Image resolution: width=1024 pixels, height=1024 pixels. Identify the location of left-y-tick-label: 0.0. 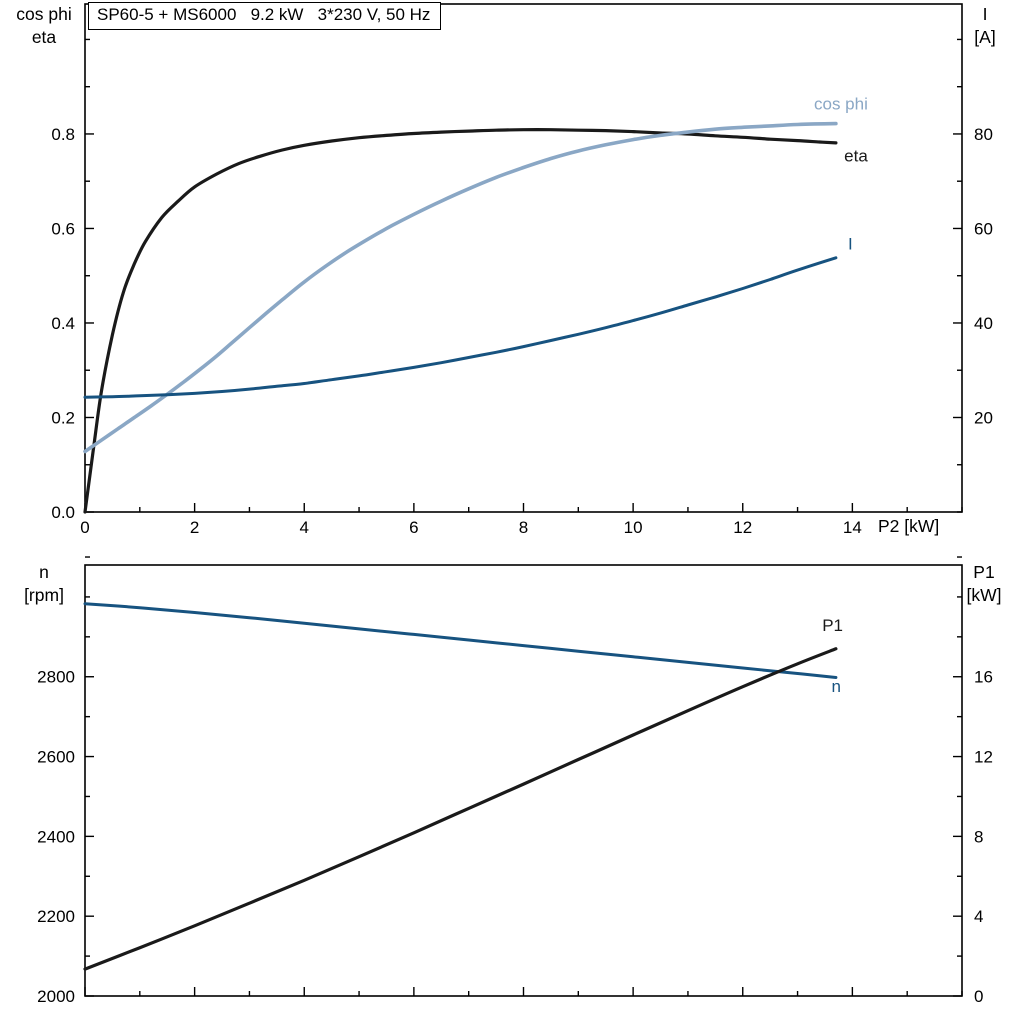
(63, 512).